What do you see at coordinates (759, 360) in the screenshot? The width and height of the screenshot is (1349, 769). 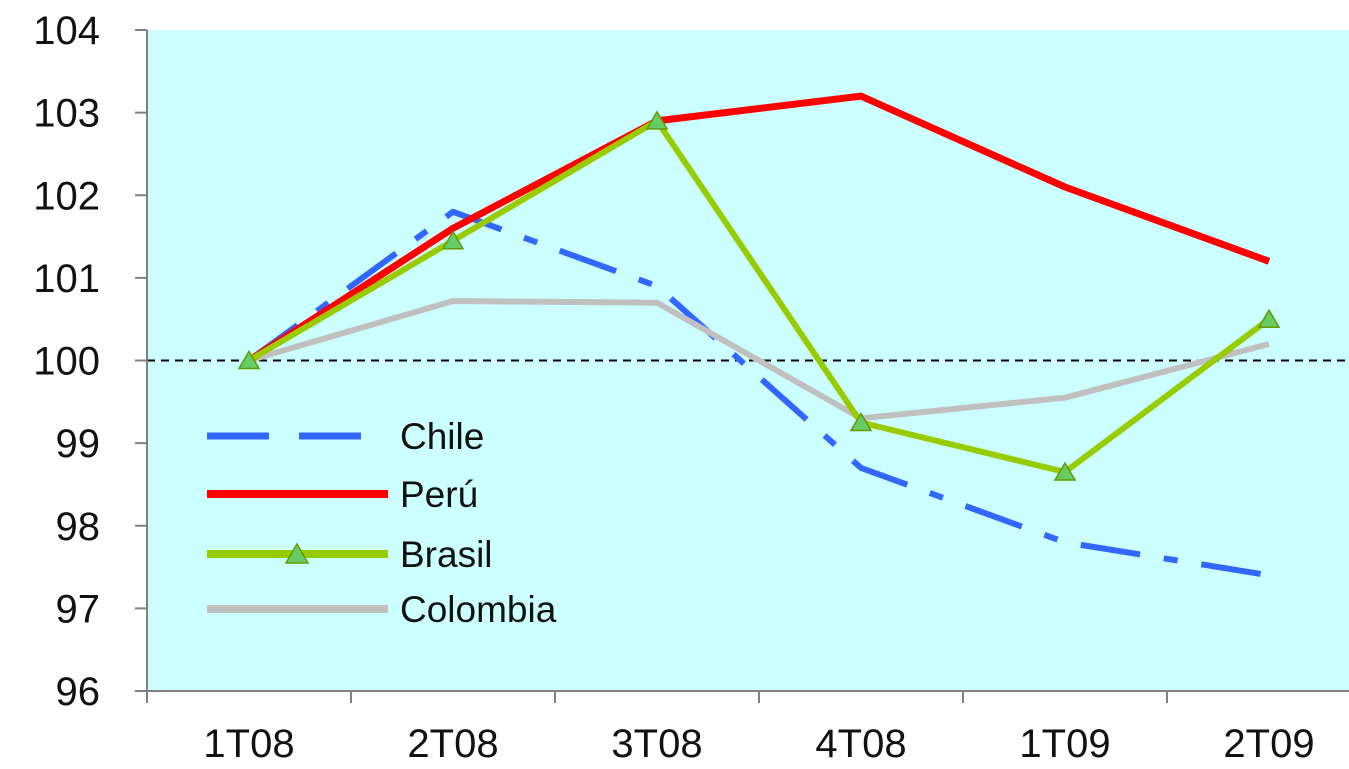 I see `series-line-colombia` at bounding box center [759, 360].